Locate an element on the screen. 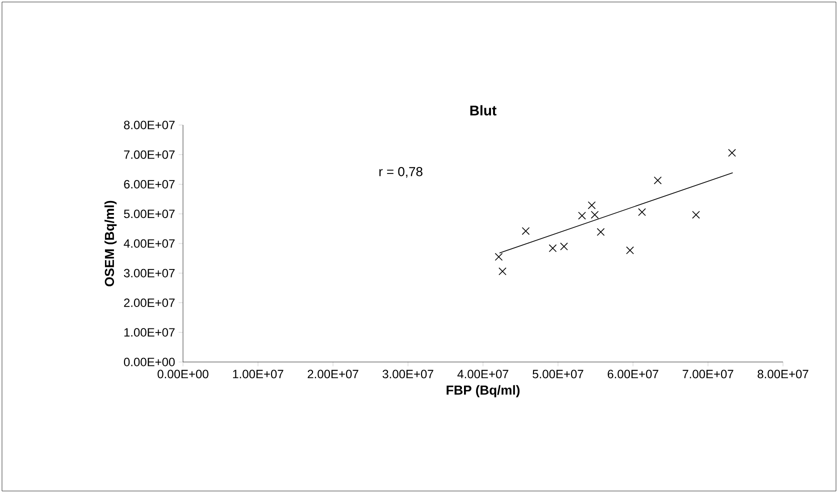 The width and height of the screenshot is (838, 493). chart-title: Blut is located at coordinates (483, 110).